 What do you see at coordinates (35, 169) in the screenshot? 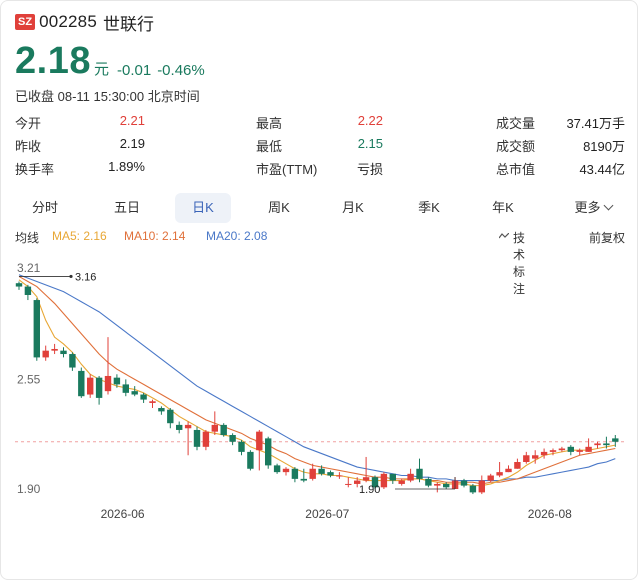
I see `stat-label-turnover-rate: 换手率` at bounding box center [35, 169].